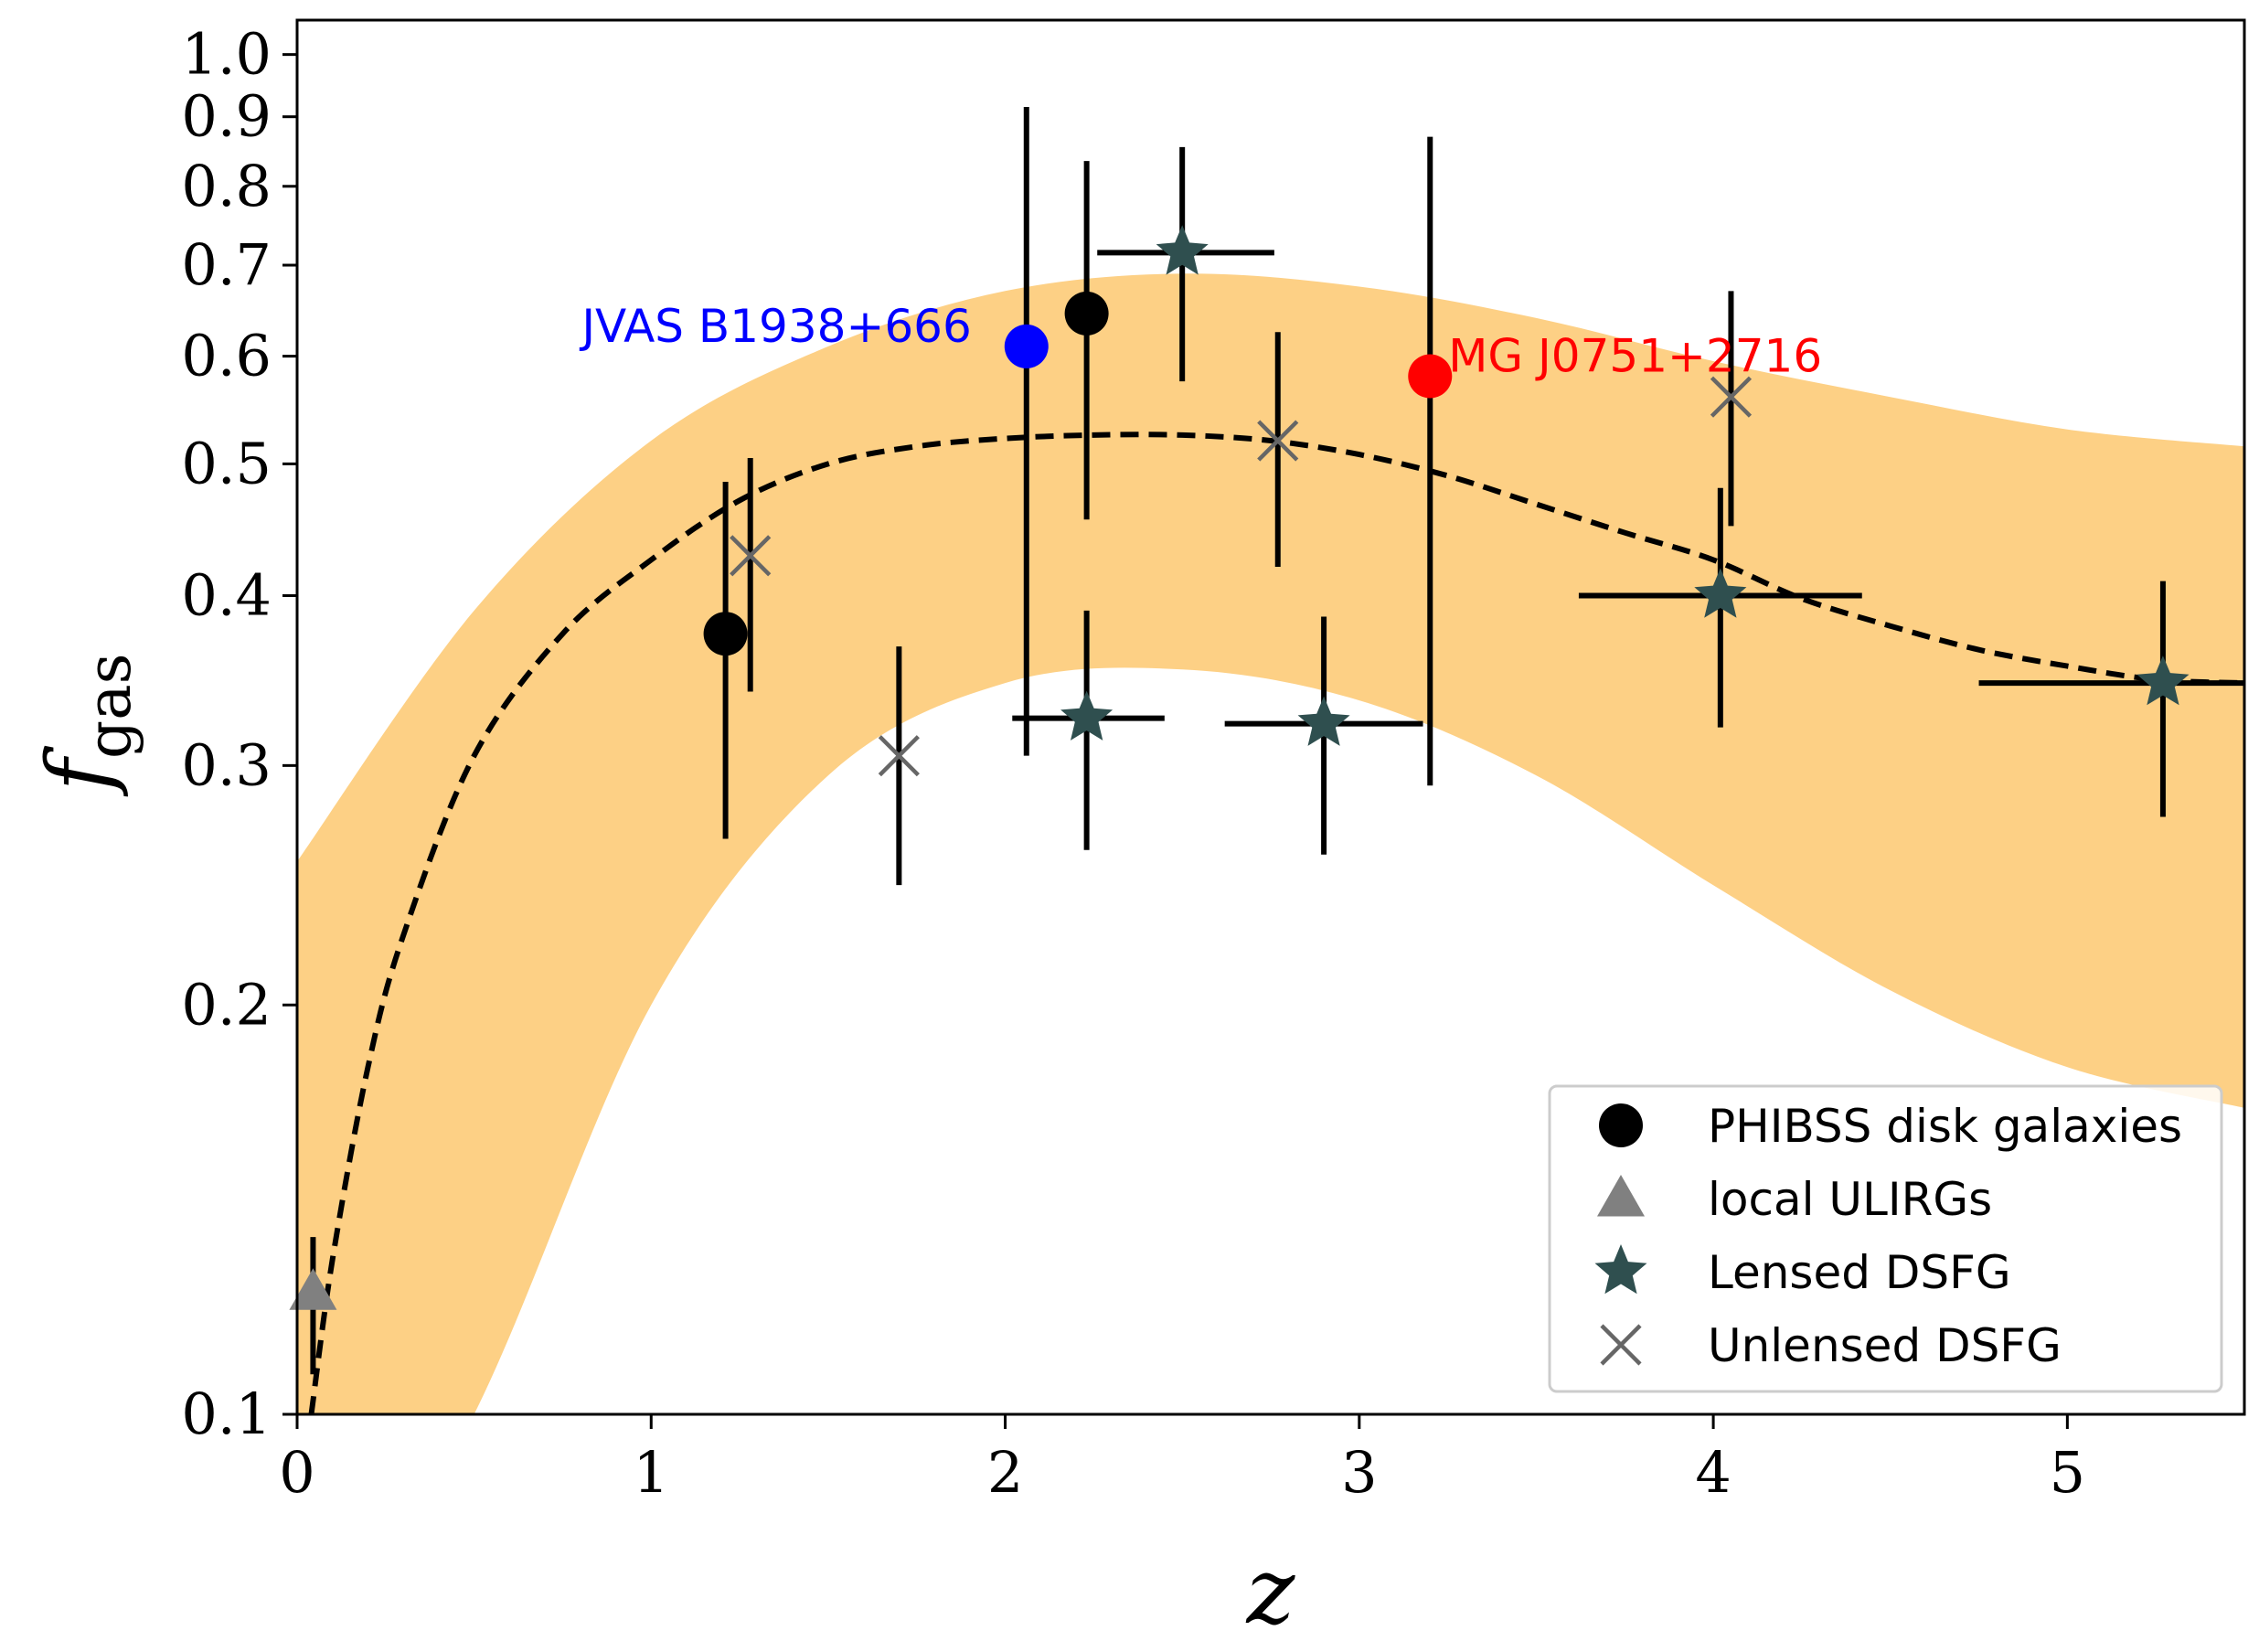 The height and width of the screenshot is (1652, 2259). I want to click on y-tick-label-9: 1.0, so click(227, 55).